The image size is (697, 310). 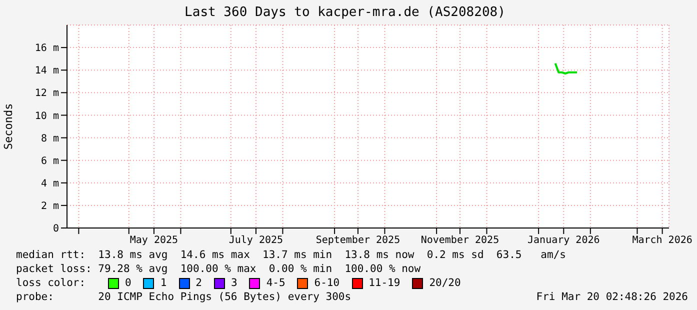 I want to click on text: loss color:, so click(x=51, y=283).